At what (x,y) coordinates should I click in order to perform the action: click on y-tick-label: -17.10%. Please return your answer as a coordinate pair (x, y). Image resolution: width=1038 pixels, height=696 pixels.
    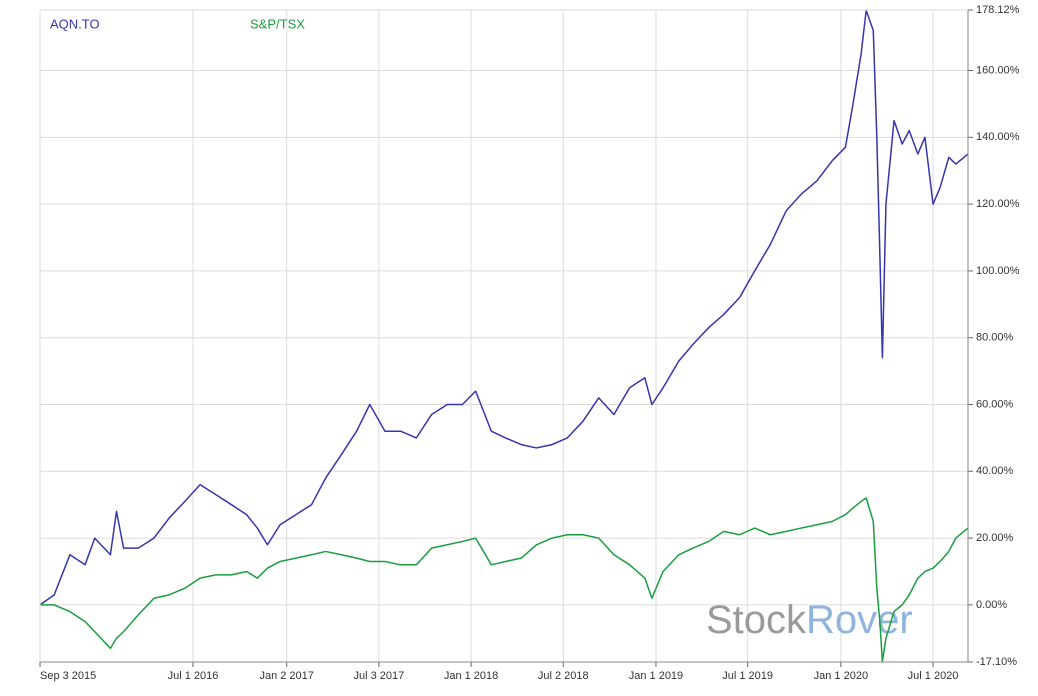
    Looking at the image, I should click on (996, 662).